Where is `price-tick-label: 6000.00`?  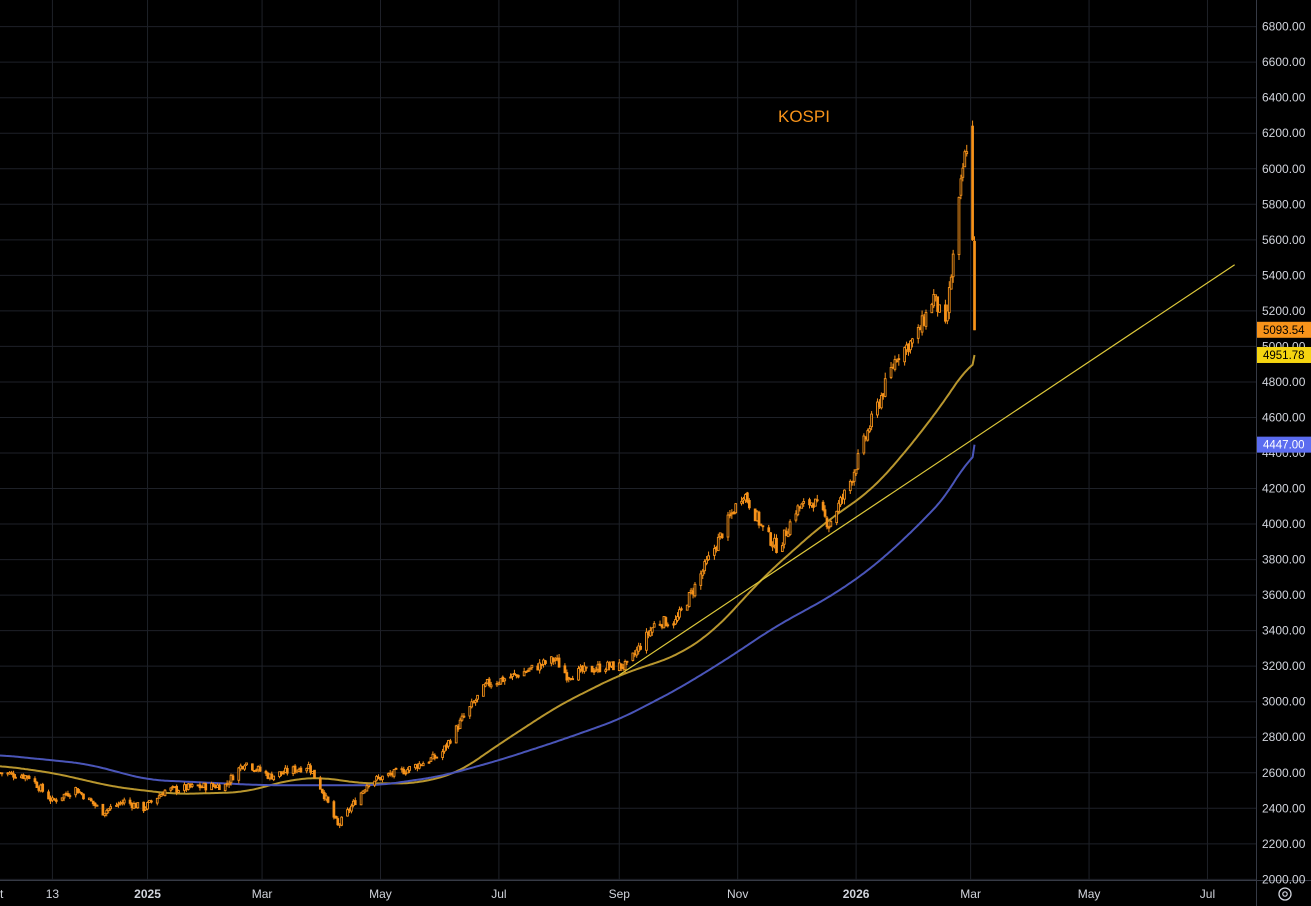 price-tick-label: 6000.00 is located at coordinates (1284, 169).